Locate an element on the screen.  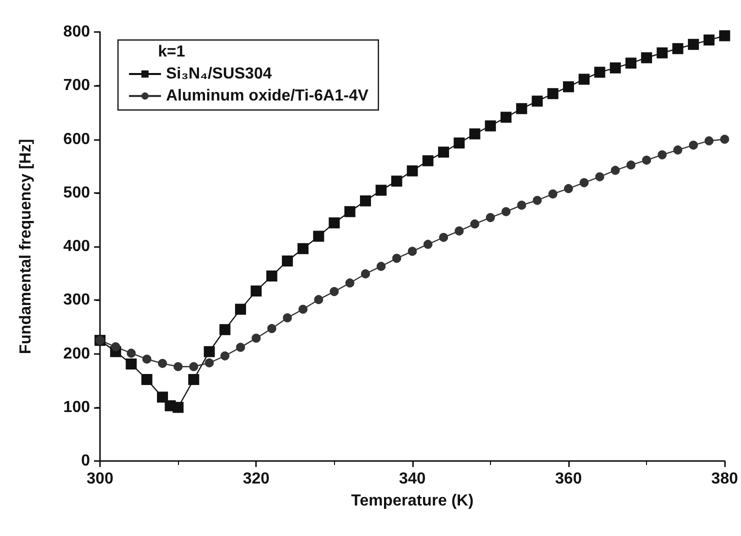
y-tick-label: 300 is located at coordinates (76, 300).